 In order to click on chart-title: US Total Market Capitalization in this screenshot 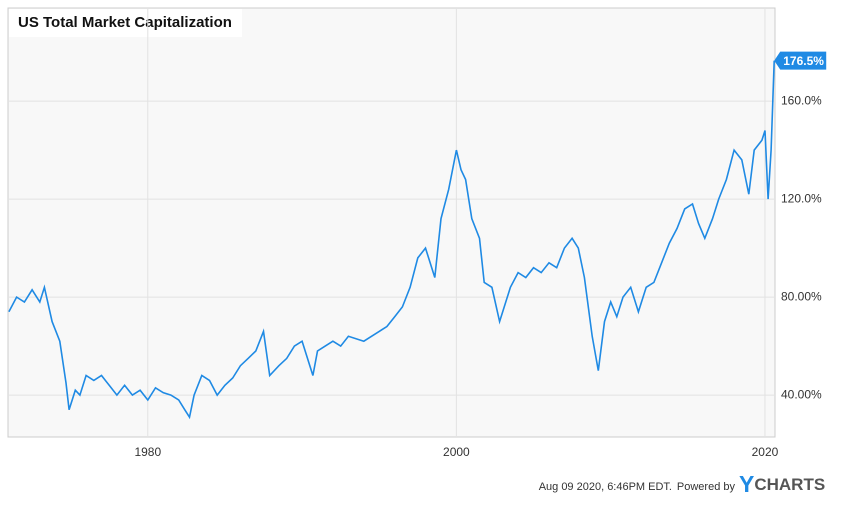, I will do `click(125, 22)`.